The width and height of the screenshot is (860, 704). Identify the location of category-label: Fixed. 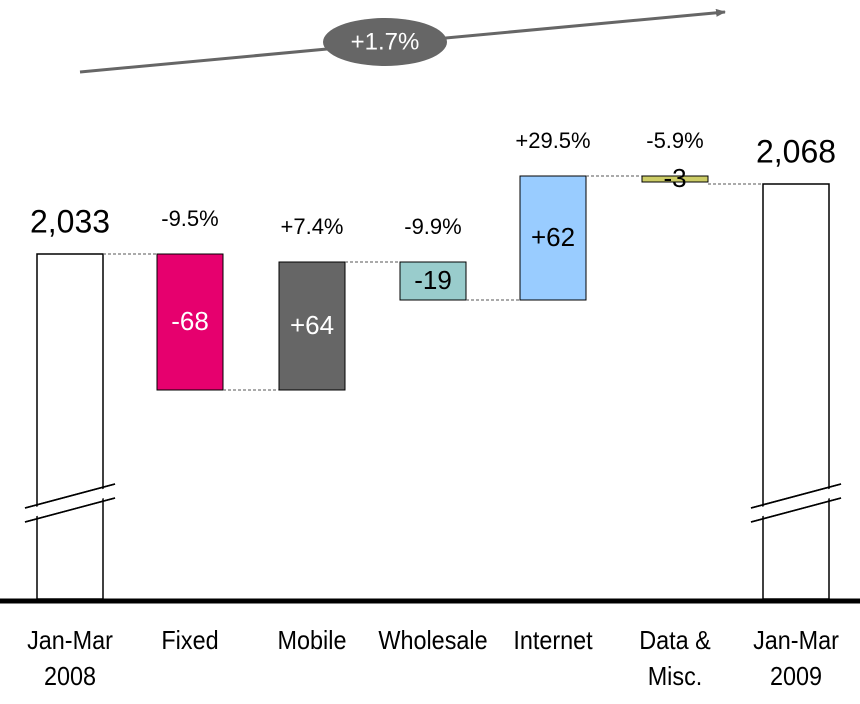
(190, 640).